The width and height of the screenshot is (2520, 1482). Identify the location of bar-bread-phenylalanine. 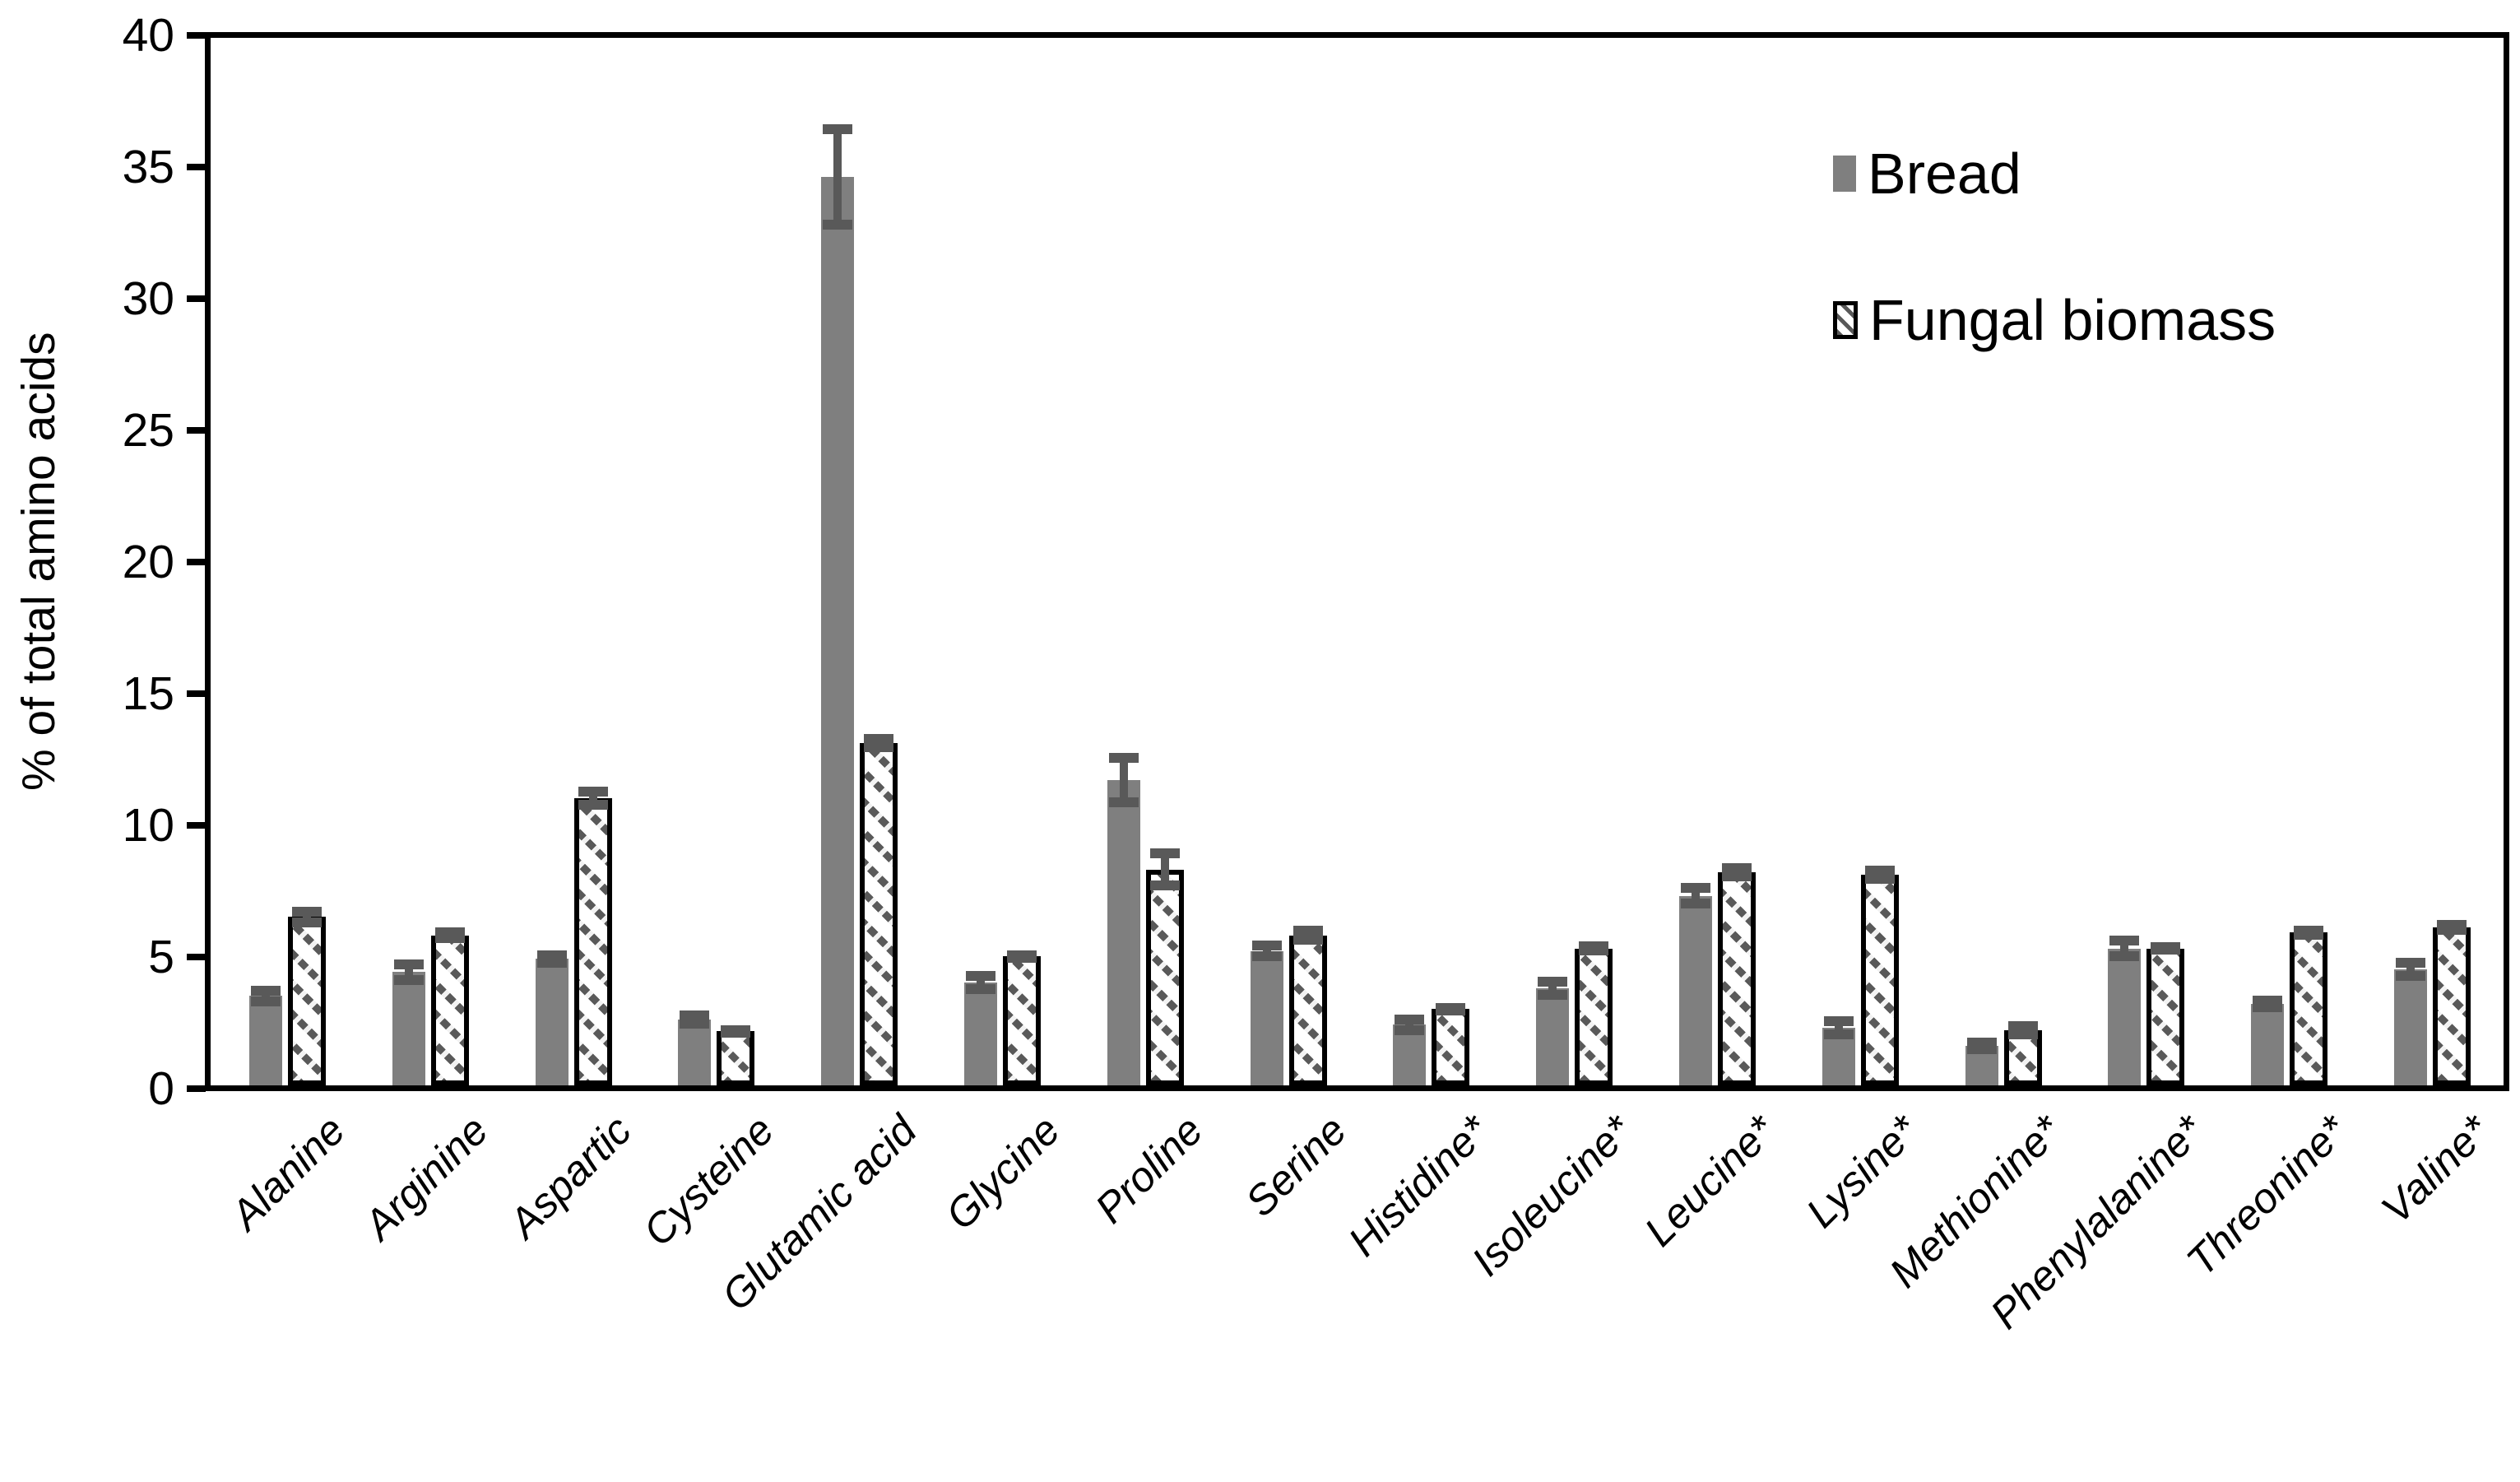
(2124, 1017).